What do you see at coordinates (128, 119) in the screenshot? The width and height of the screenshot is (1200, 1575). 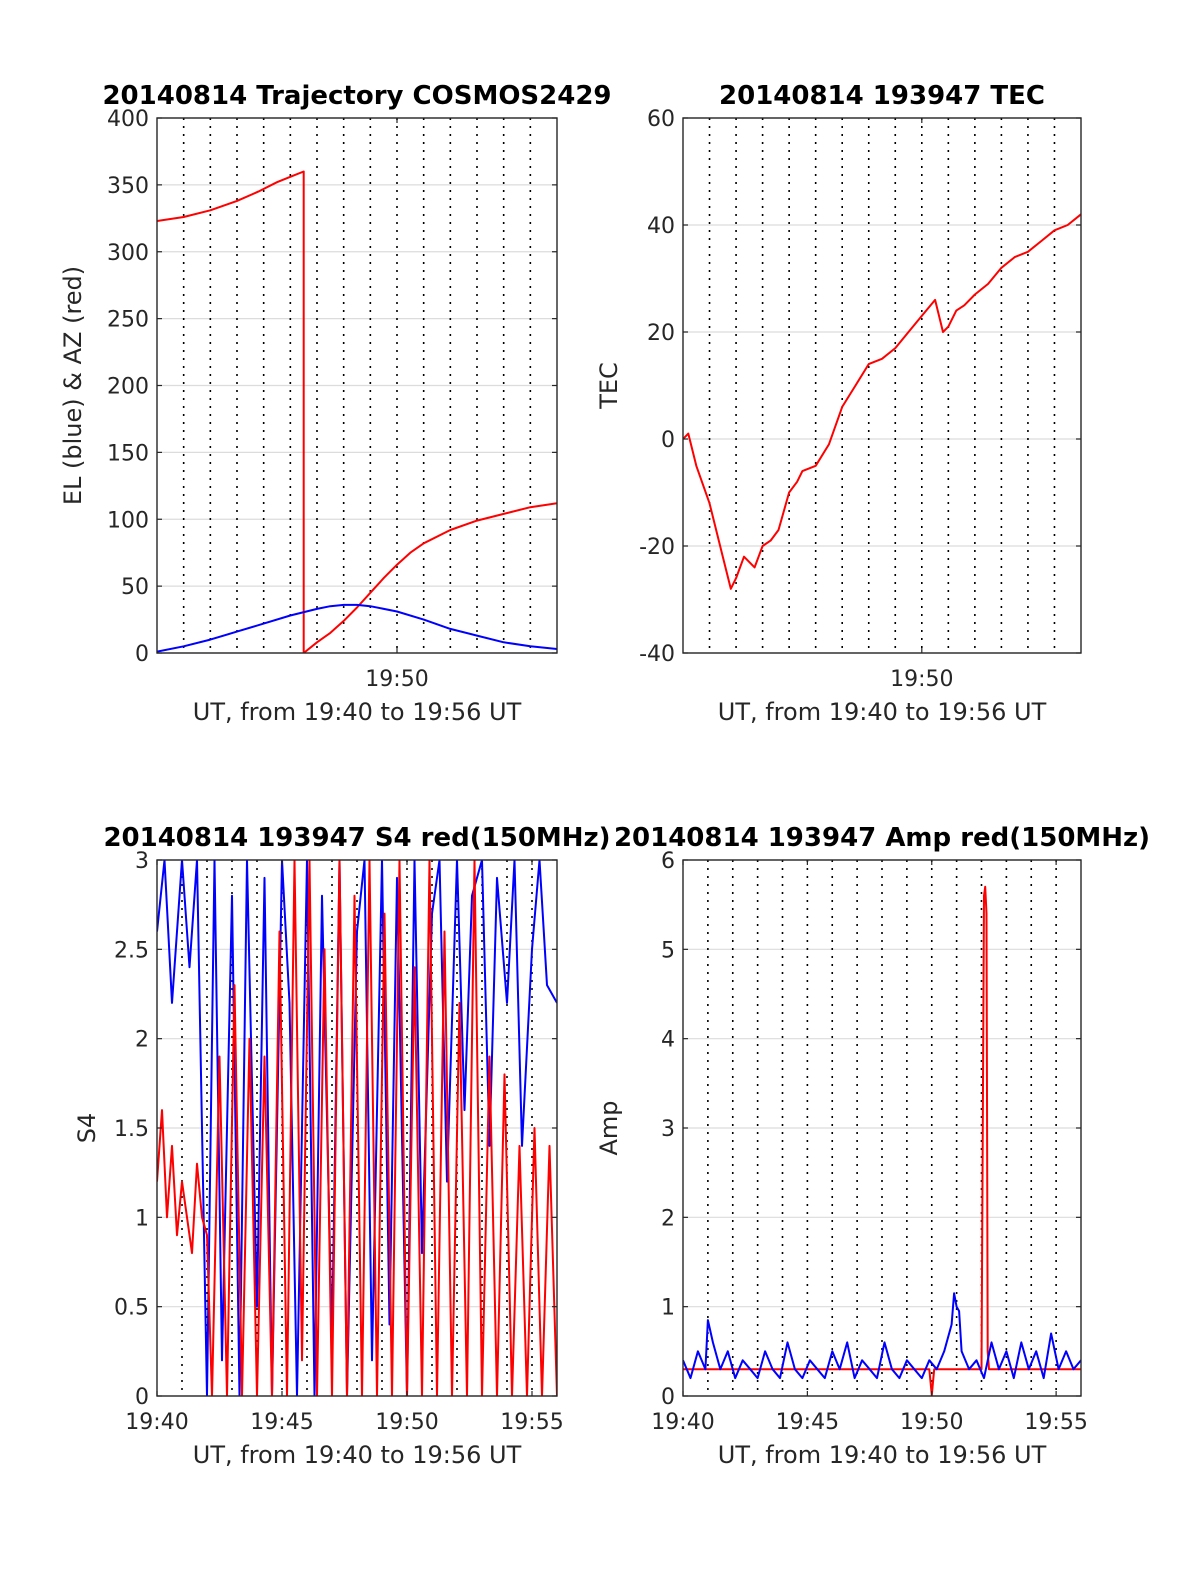 I see `y-tick-label: 400` at bounding box center [128, 119].